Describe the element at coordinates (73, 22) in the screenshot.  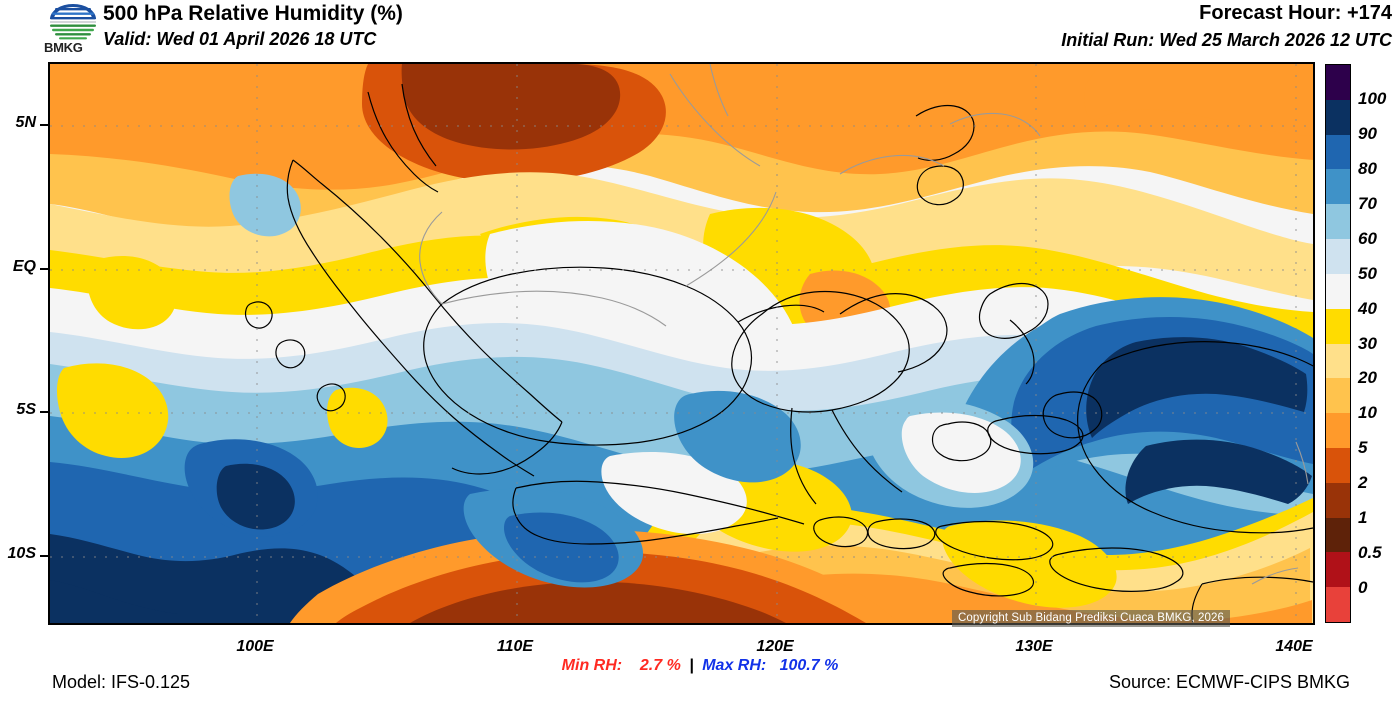
I see `bmkg-logo-icon` at that location.